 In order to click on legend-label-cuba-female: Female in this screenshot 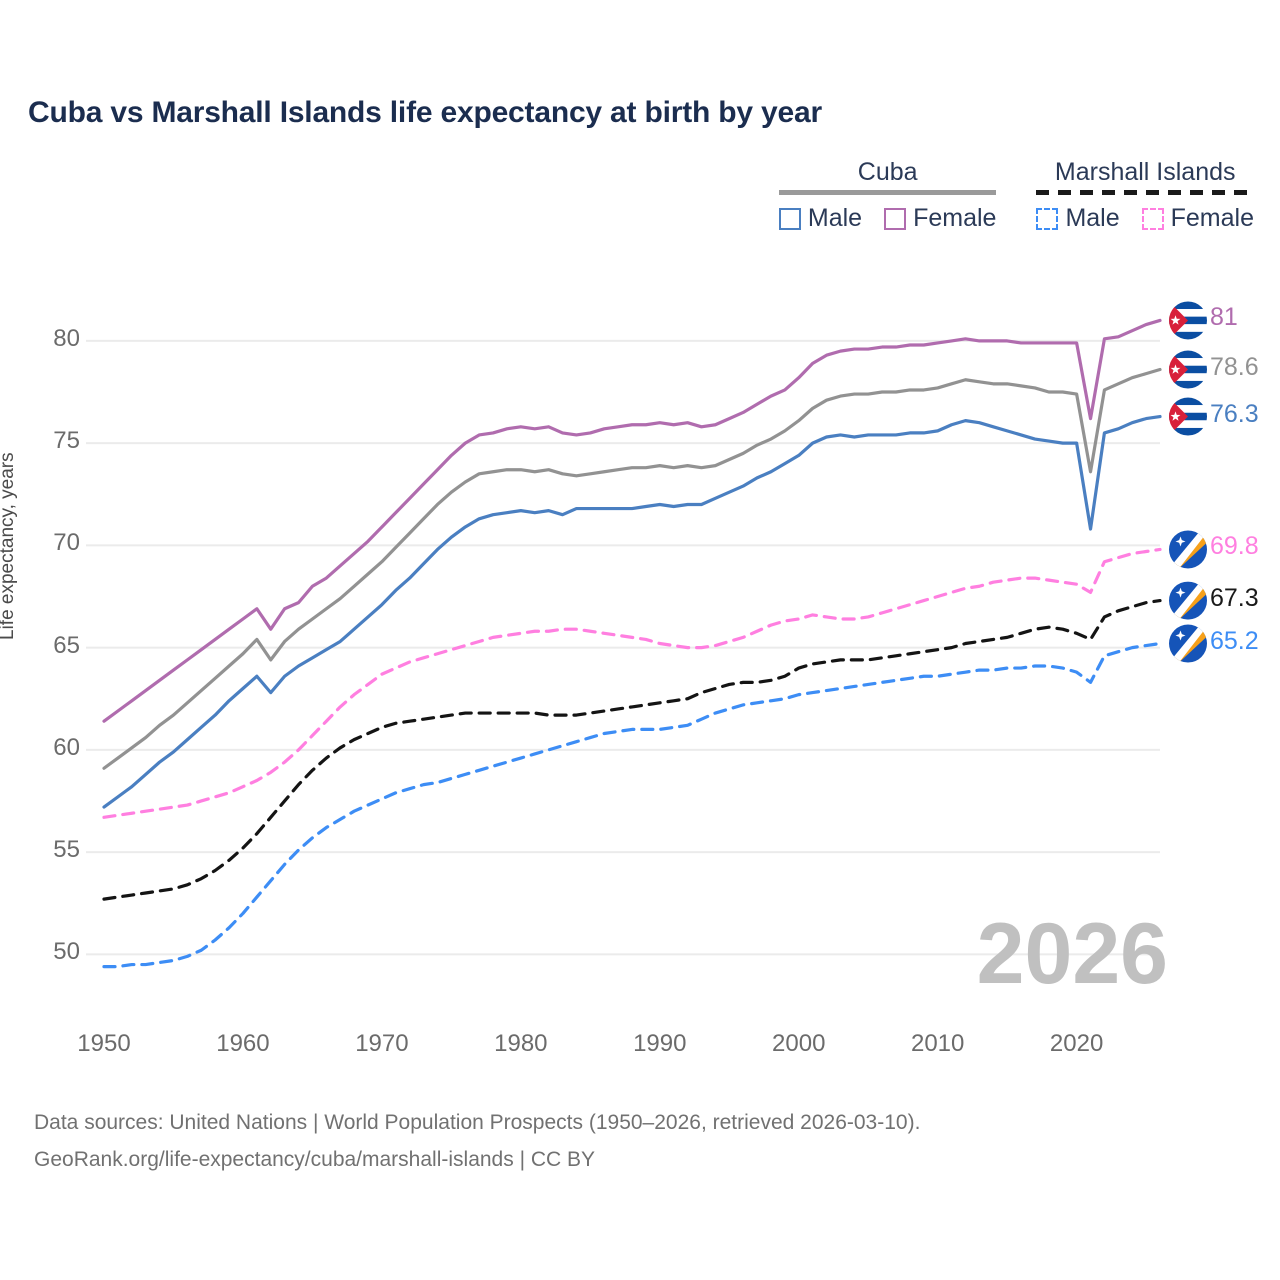, I will do `click(955, 218)`.